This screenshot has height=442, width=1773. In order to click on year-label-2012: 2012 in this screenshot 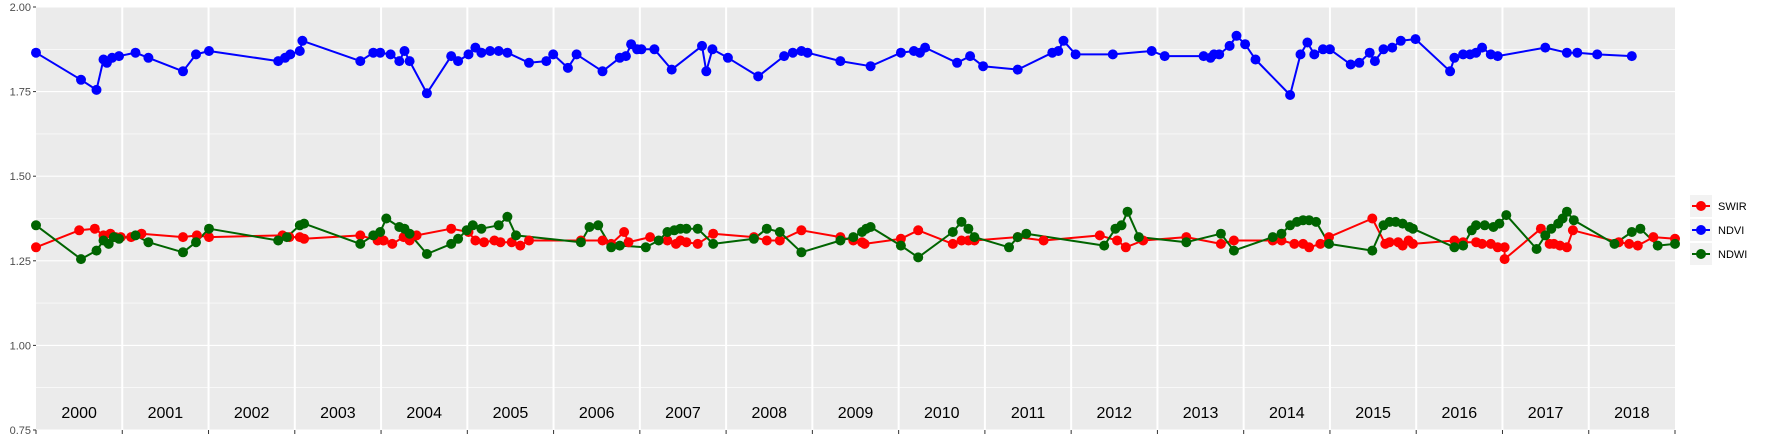, I will do `click(1114, 413)`.